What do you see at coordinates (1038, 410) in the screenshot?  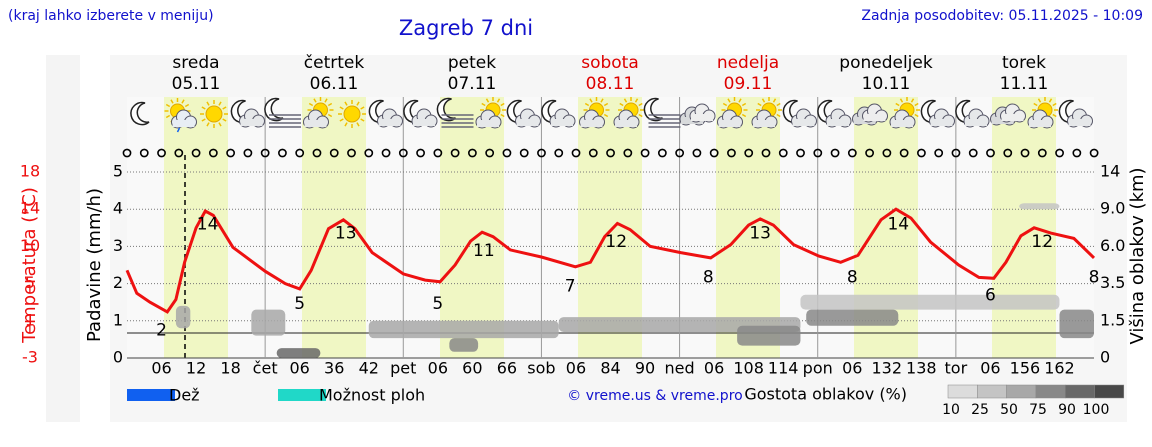 I see `cloud-scale-label: 75` at bounding box center [1038, 410].